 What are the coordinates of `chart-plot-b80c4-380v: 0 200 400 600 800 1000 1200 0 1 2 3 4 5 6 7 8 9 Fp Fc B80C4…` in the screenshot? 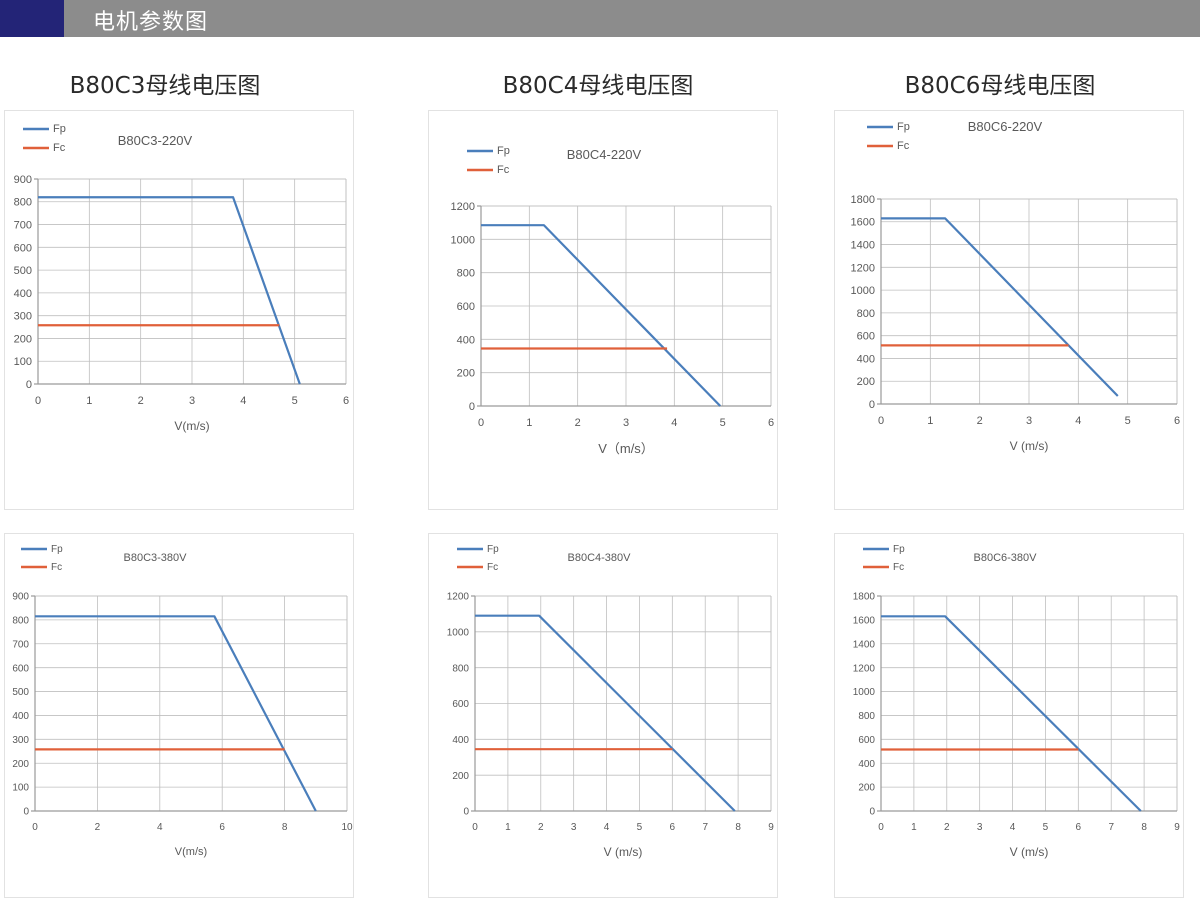 It's located at (610, 701).